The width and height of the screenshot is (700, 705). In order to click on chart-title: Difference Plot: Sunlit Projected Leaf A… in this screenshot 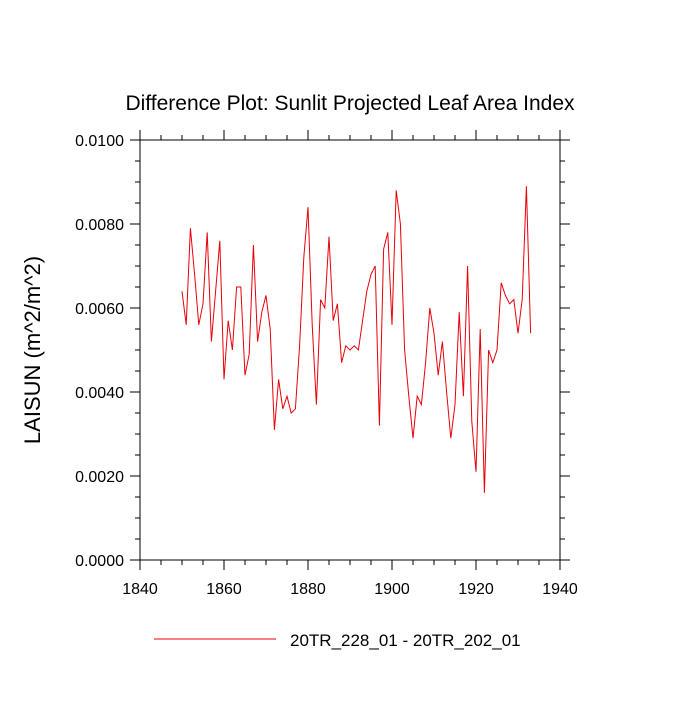, I will do `click(350, 103)`.